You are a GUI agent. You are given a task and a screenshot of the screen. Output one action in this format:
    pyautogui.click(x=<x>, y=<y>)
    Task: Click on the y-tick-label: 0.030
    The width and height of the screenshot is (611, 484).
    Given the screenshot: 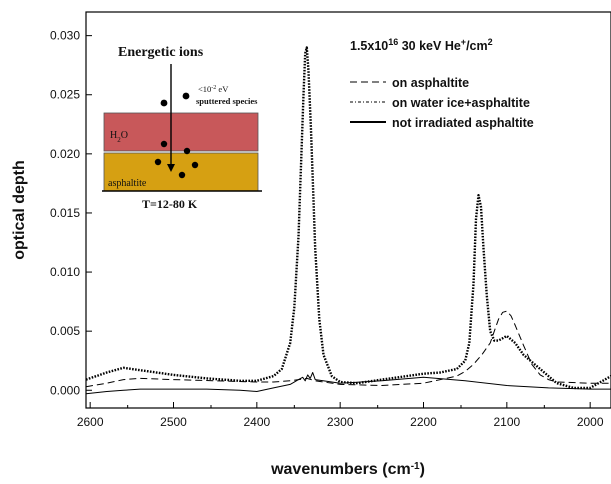 What is the action you would take?
    pyautogui.click(x=65, y=36)
    